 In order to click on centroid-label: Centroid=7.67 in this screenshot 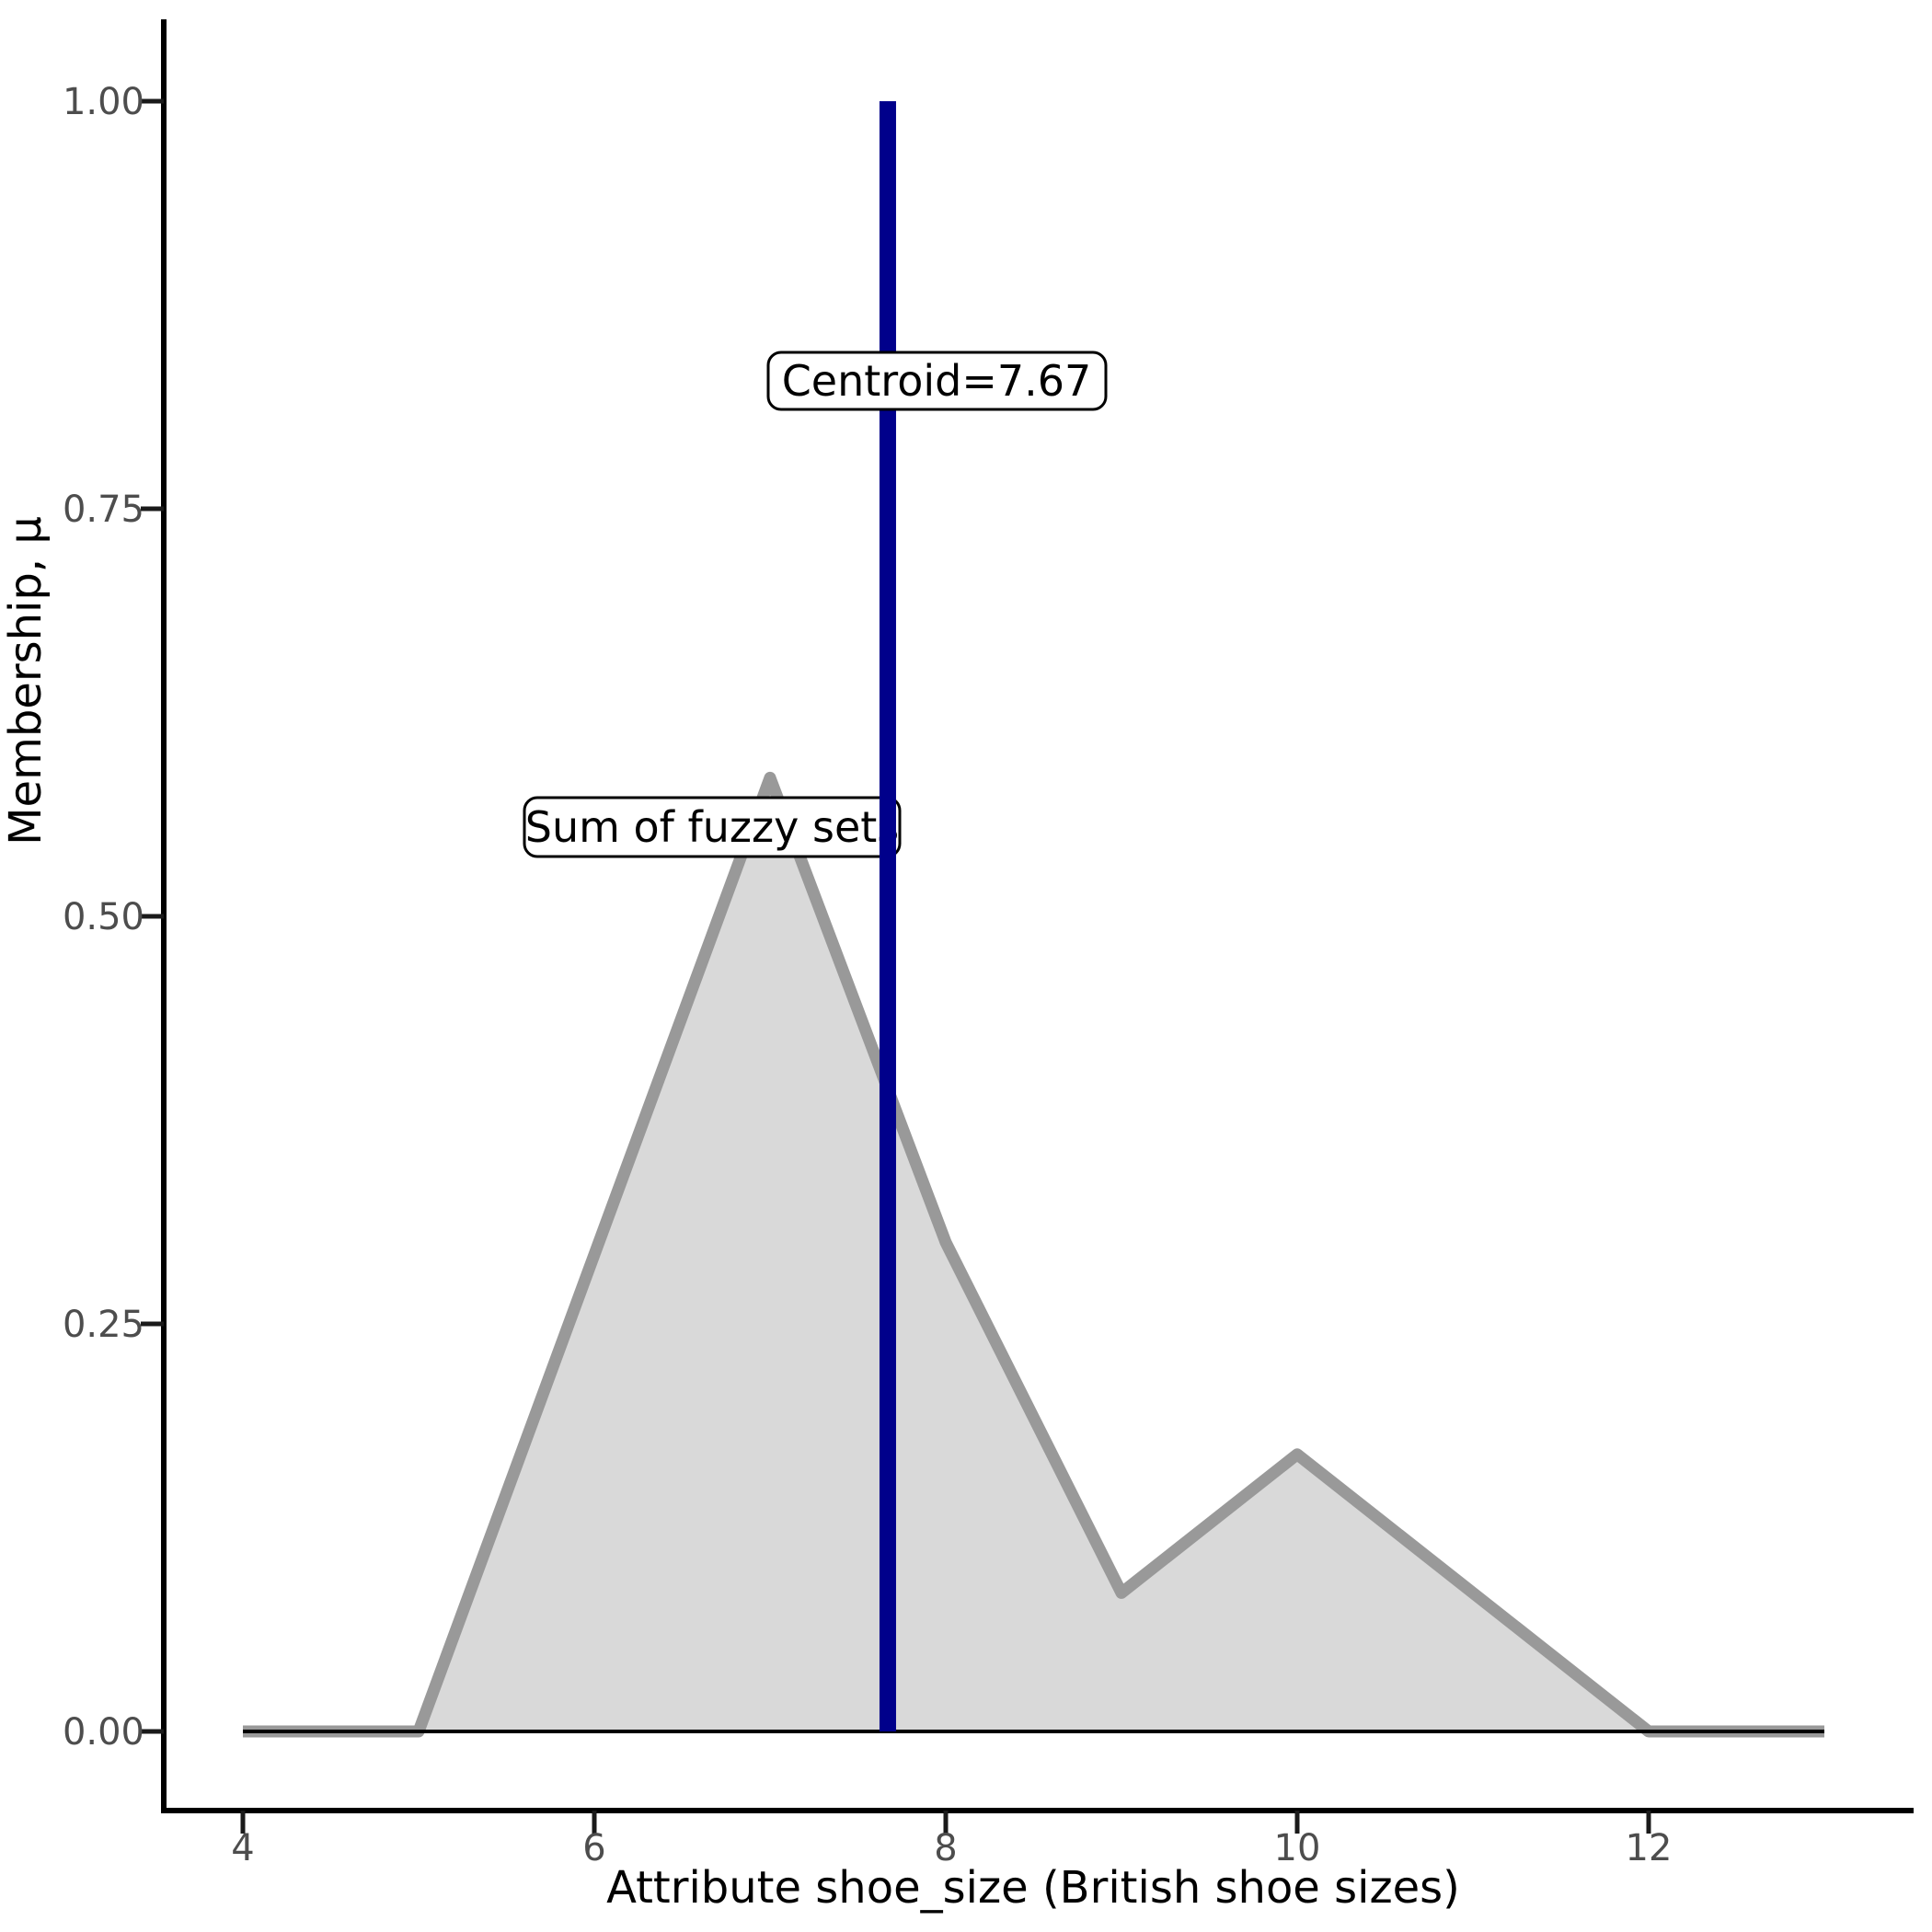, I will do `click(937, 381)`.